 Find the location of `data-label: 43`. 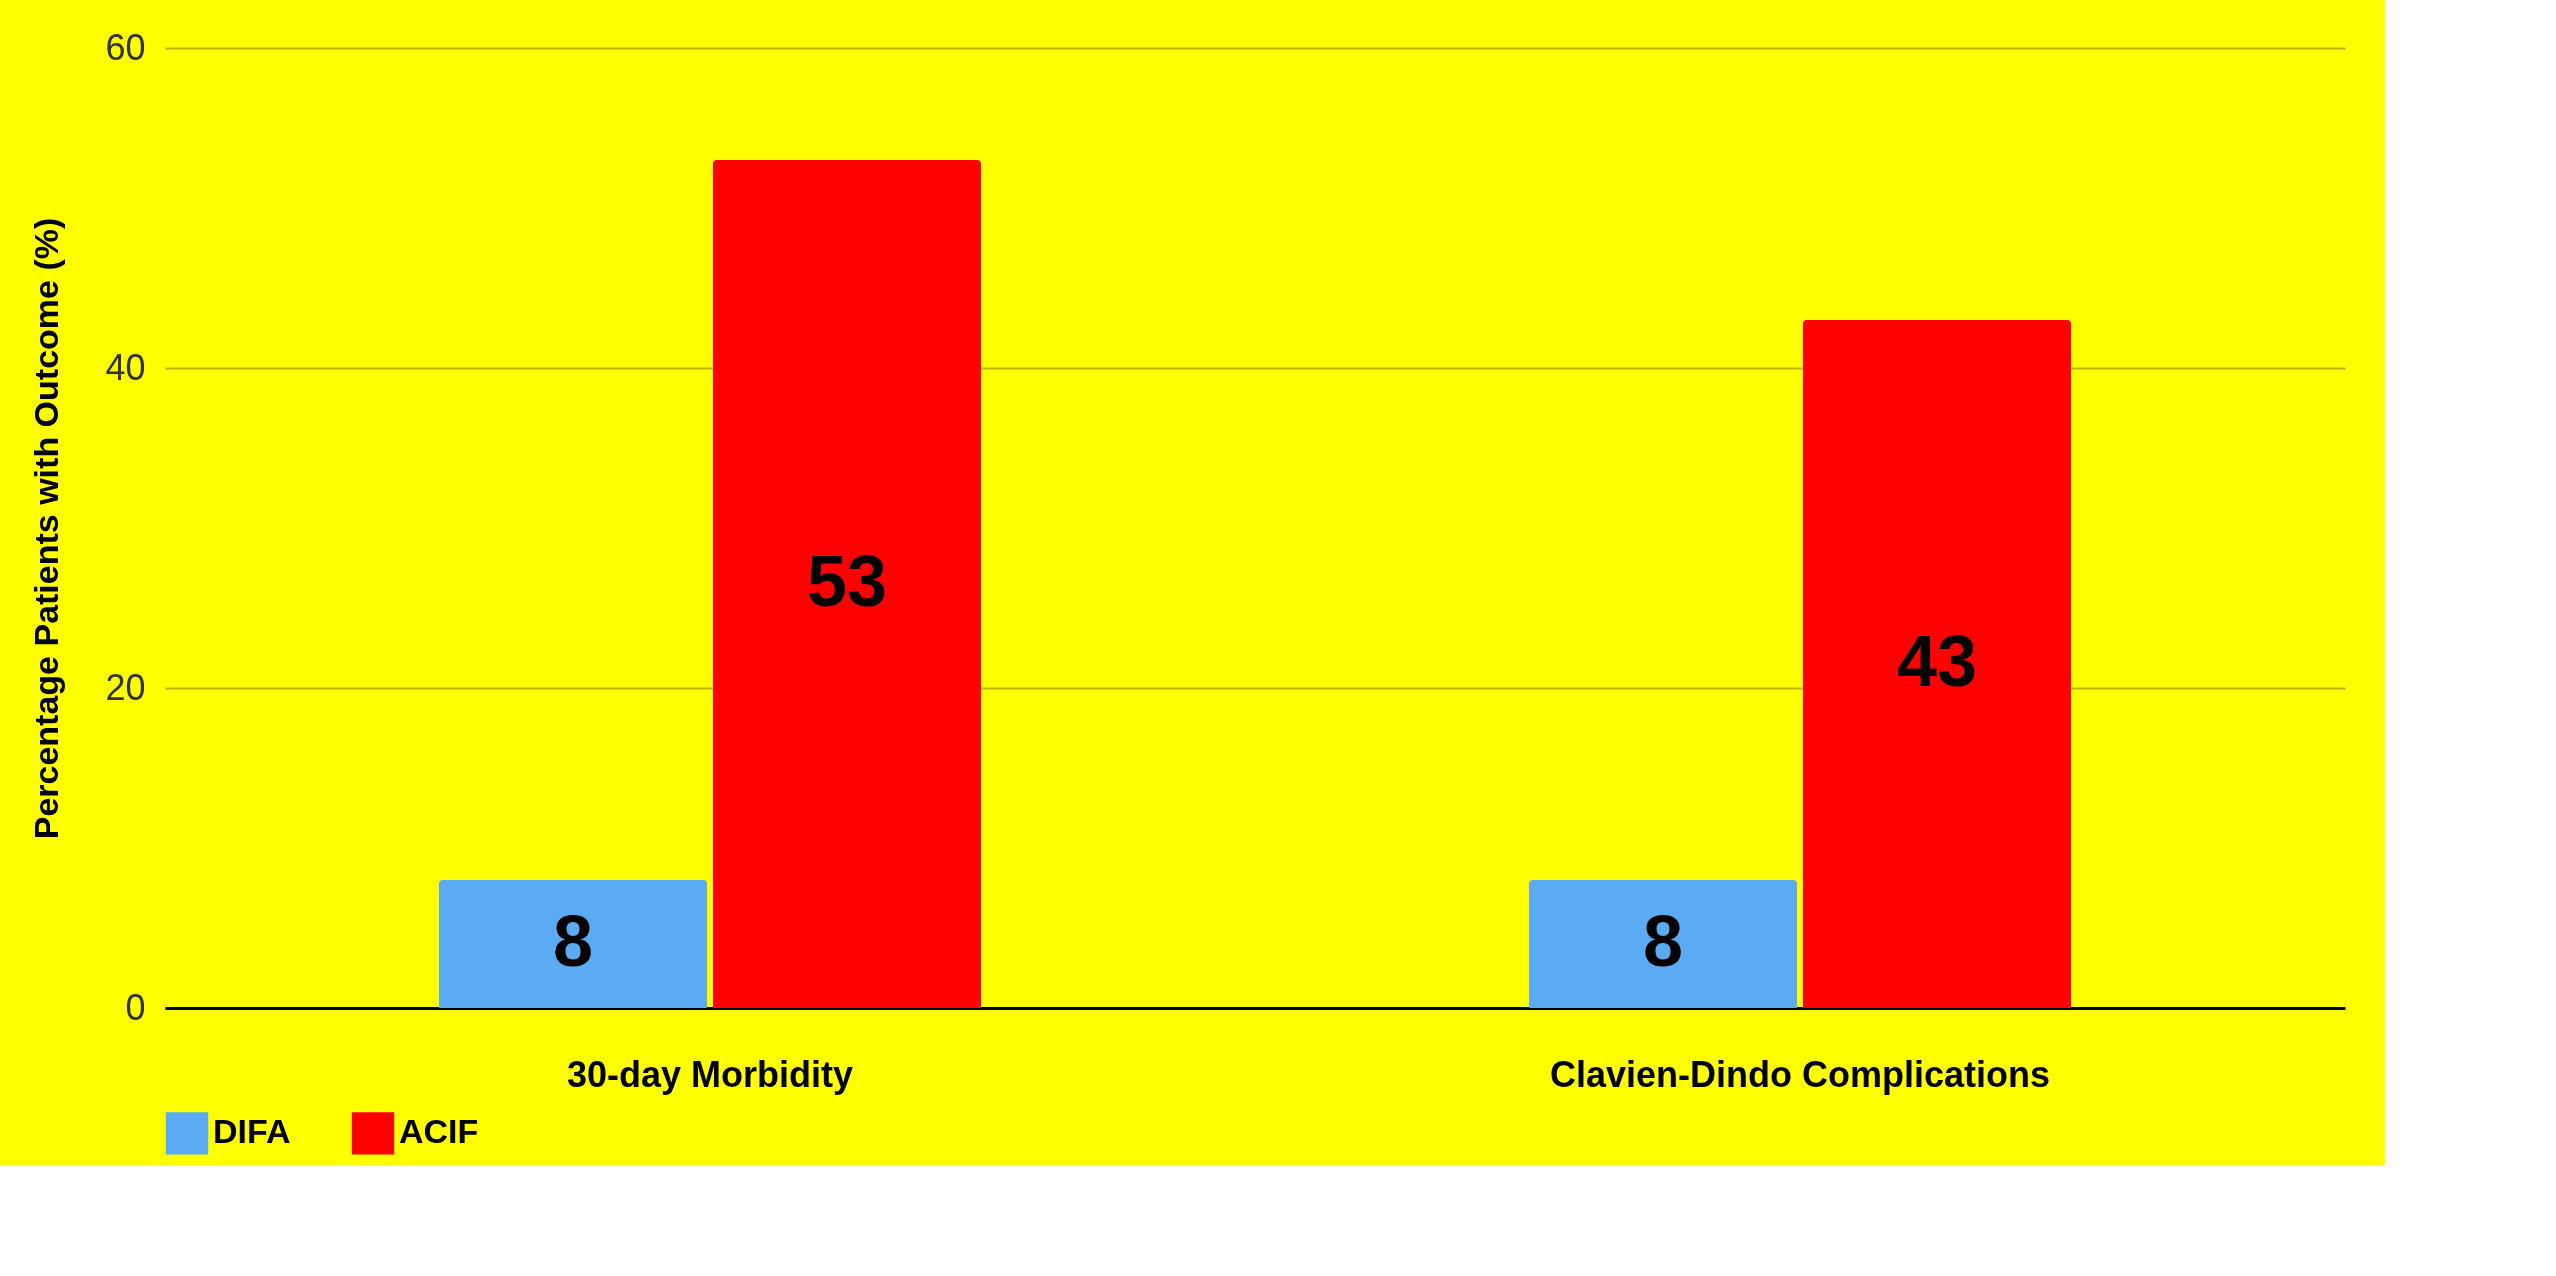

data-label: 43 is located at coordinates (1936, 661).